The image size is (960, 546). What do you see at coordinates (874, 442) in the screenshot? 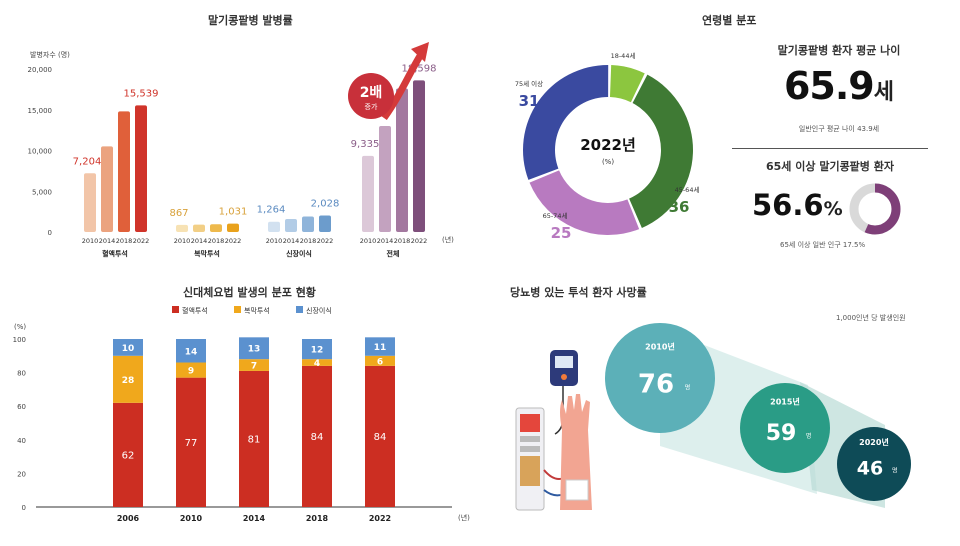
I see `mortality-year: 2020년` at bounding box center [874, 442].